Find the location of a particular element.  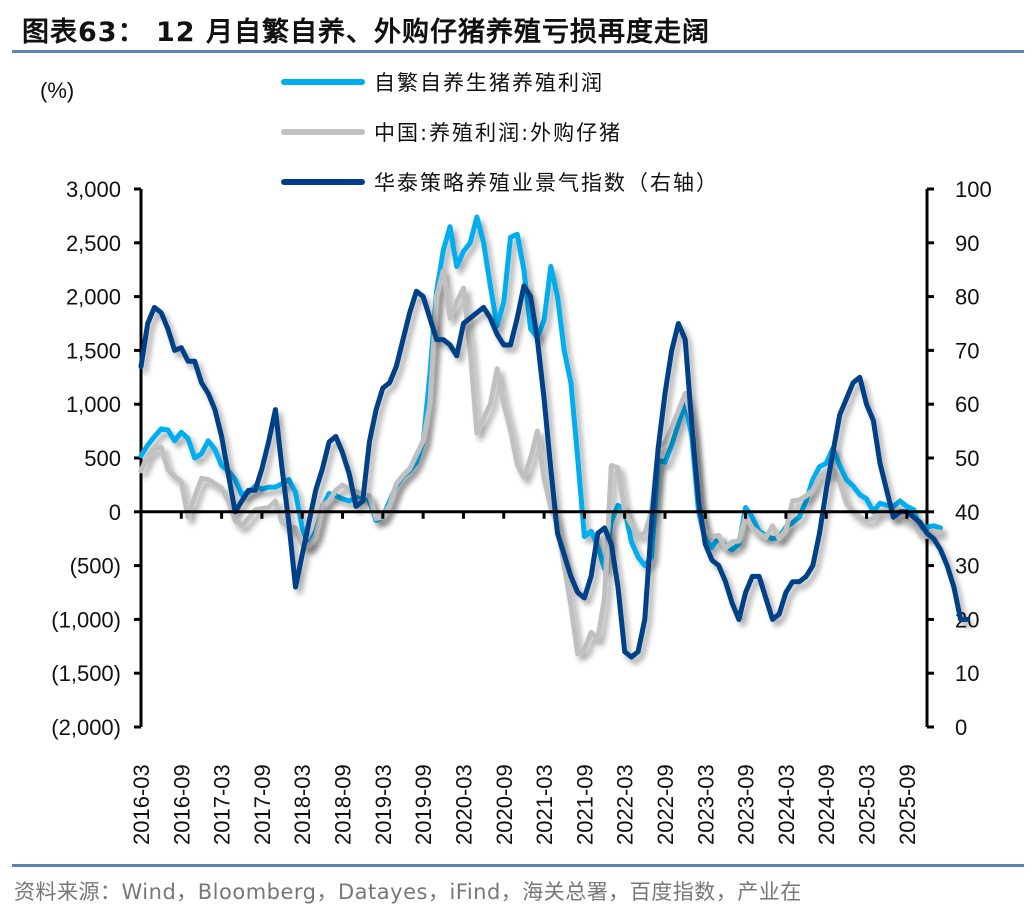

left-axis-tick-label: 2,000 is located at coordinates (93, 297).